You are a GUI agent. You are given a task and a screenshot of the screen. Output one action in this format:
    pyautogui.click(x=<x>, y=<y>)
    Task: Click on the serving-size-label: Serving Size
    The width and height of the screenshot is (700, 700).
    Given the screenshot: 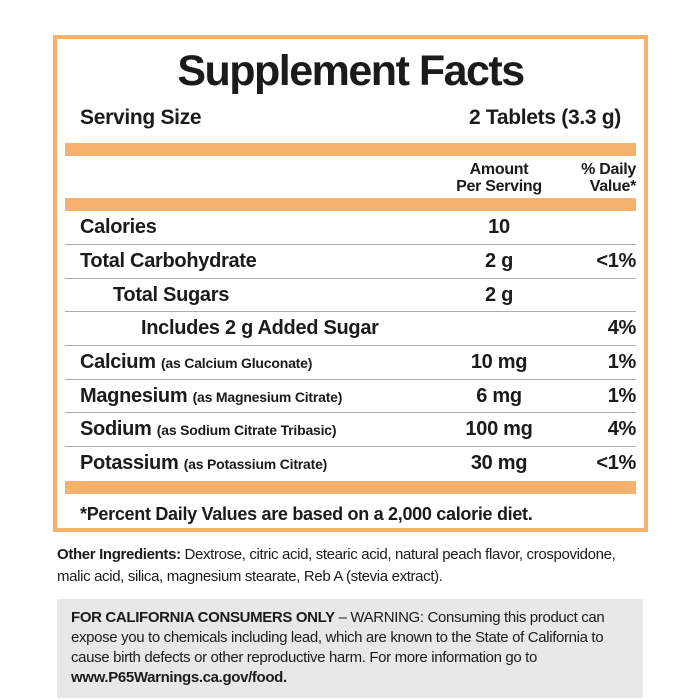 What is the action you would take?
    pyautogui.click(x=141, y=118)
    